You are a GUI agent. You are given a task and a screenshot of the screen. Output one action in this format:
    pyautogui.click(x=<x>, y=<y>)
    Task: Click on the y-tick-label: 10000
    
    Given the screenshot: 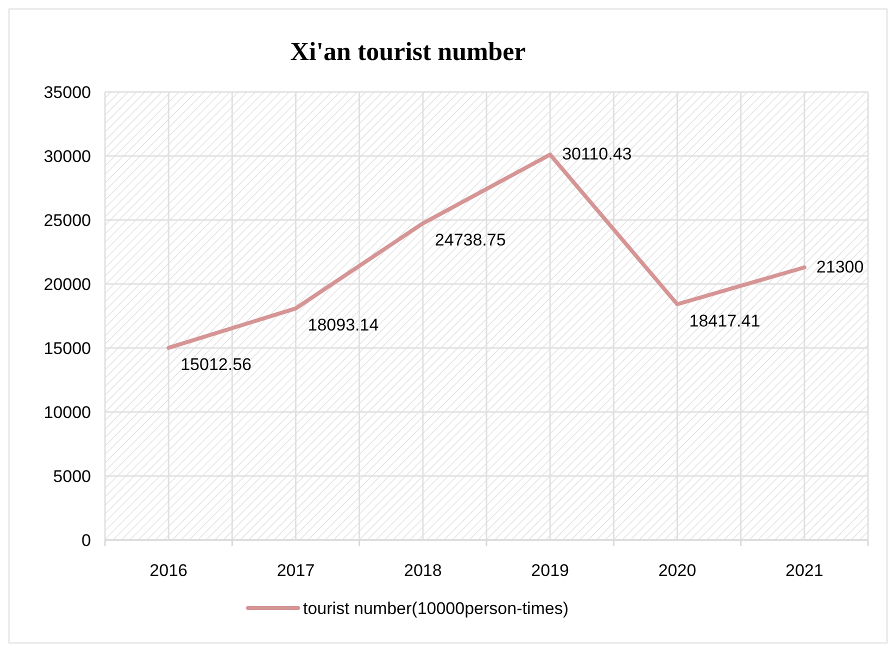 What is the action you would take?
    pyautogui.click(x=67, y=412)
    